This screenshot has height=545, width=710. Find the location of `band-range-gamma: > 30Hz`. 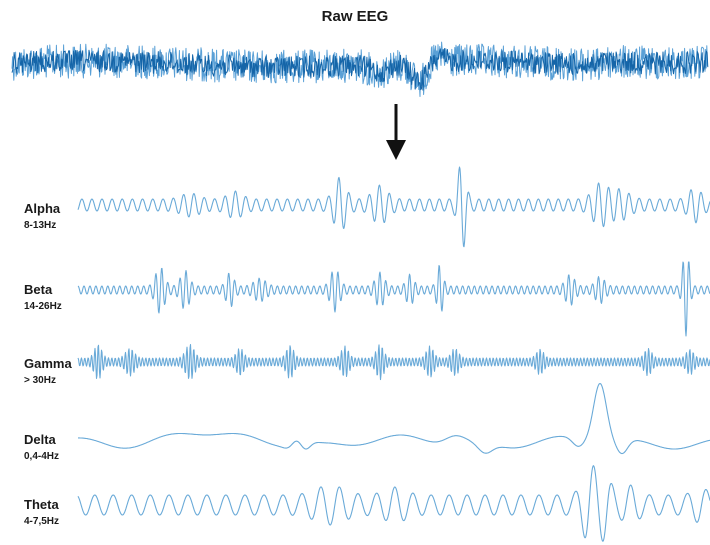

band-range-gamma: > 30Hz is located at coordinates (40, 380).